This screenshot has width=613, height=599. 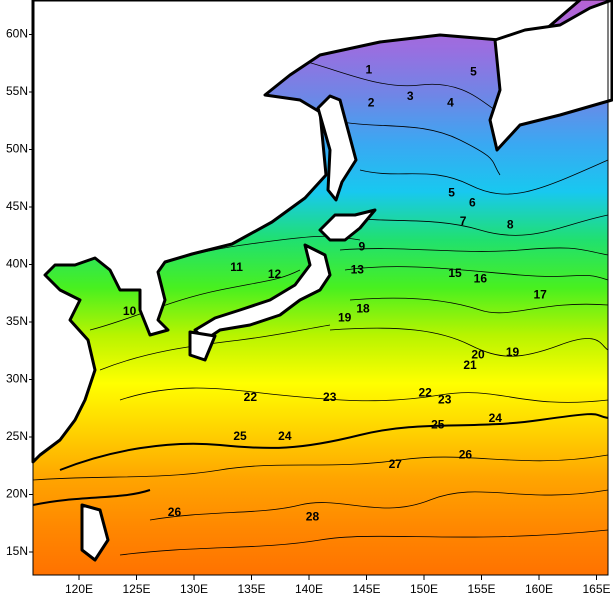 I want to click on y-tick-label: 20N, so click(x=17, y=494).